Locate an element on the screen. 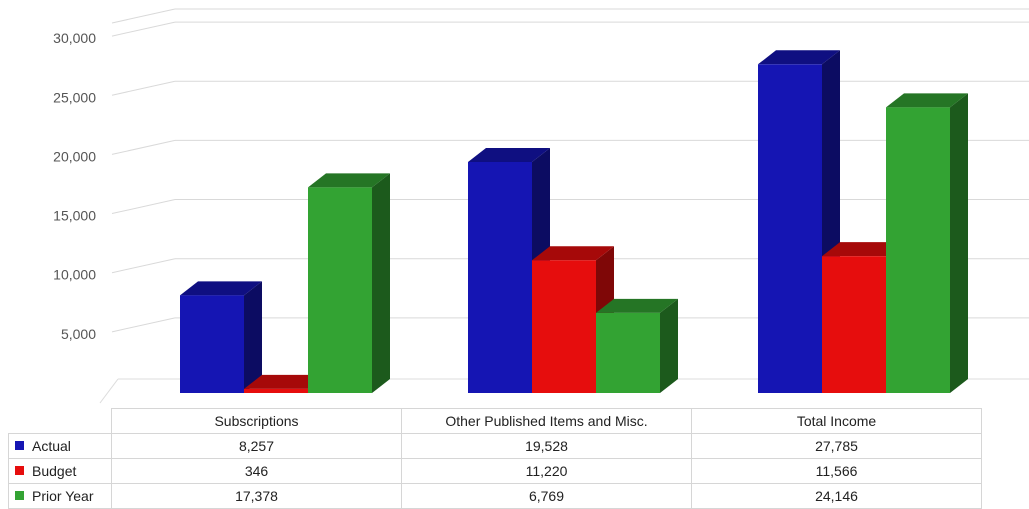  series-label: Actual is located at coordinates (51, 446).